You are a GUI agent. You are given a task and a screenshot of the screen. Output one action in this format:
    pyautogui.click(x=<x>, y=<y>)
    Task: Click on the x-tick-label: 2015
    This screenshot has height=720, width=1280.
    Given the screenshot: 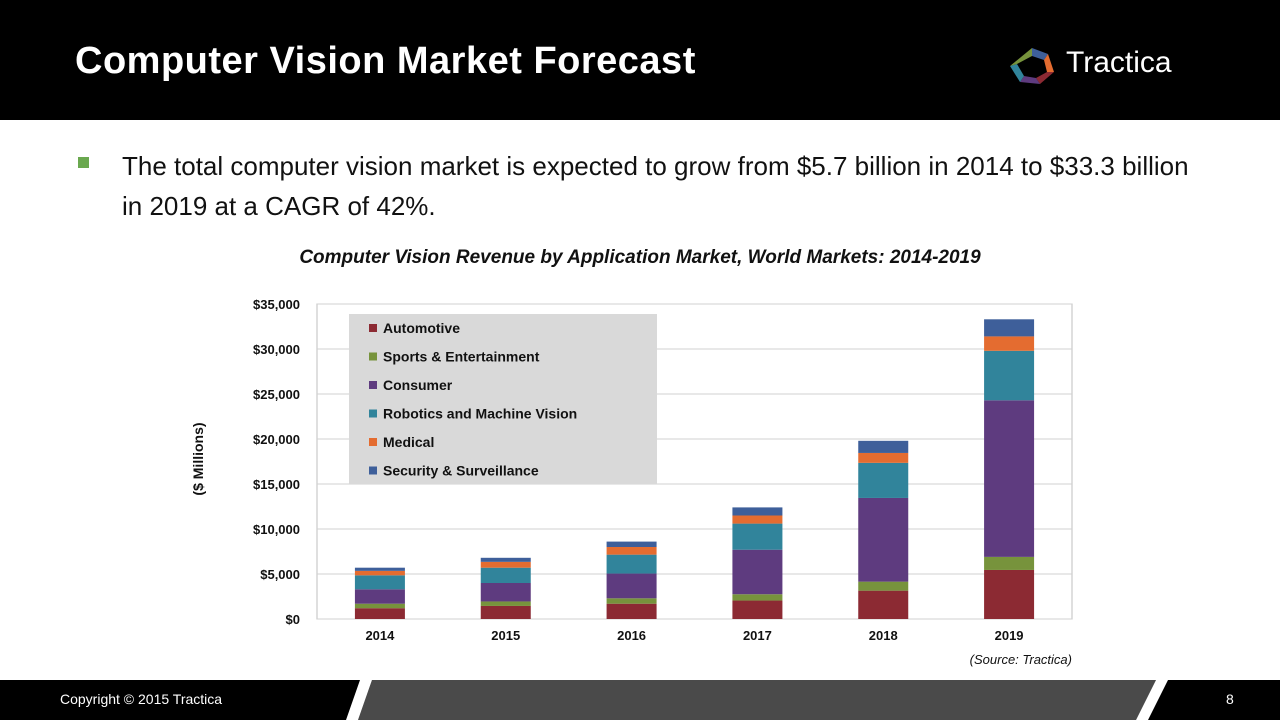 What is the action you would take?
    pyautogui.click(x=505, y=635)
    